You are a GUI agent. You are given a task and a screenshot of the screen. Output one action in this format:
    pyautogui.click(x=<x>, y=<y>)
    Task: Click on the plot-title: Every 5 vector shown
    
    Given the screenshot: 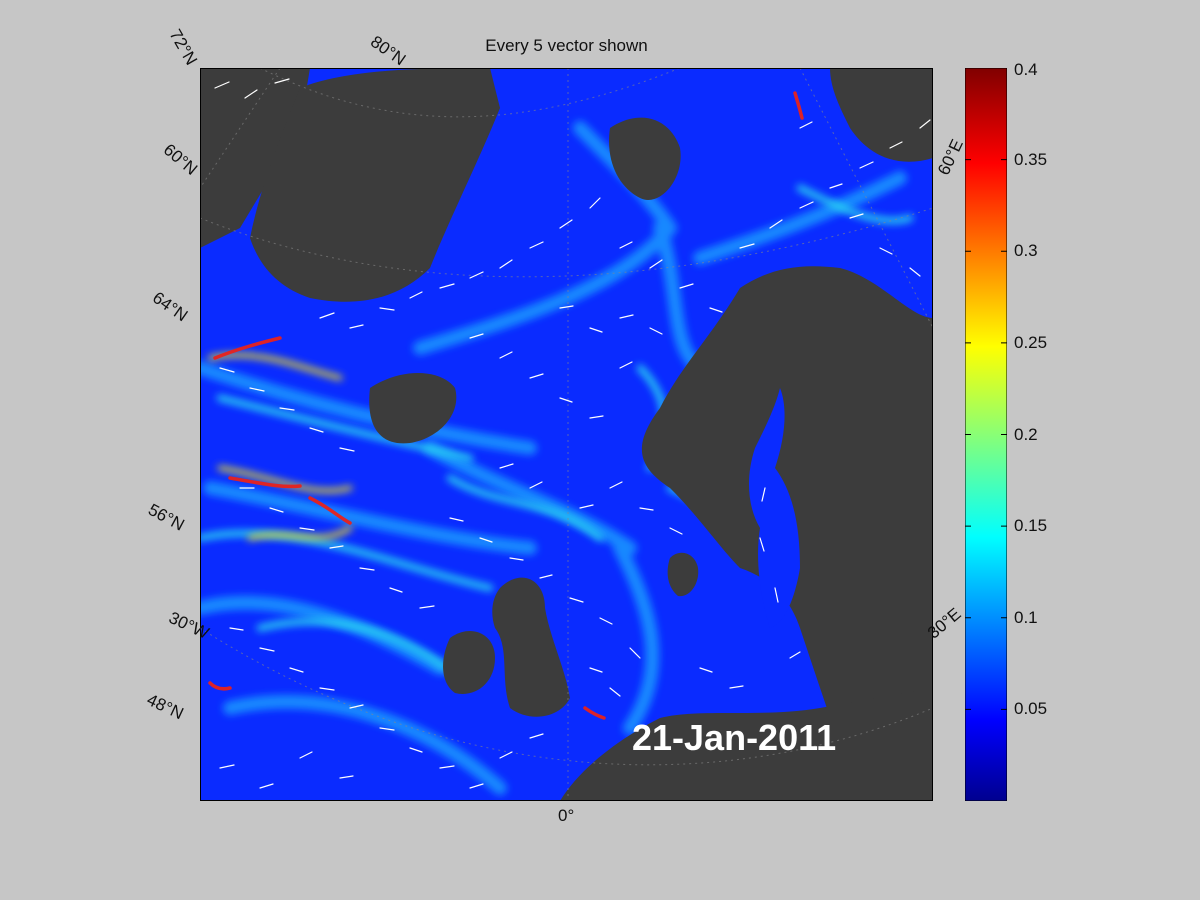 What is the action you would take?
    pyautogui.click(x=566, y=45)
    